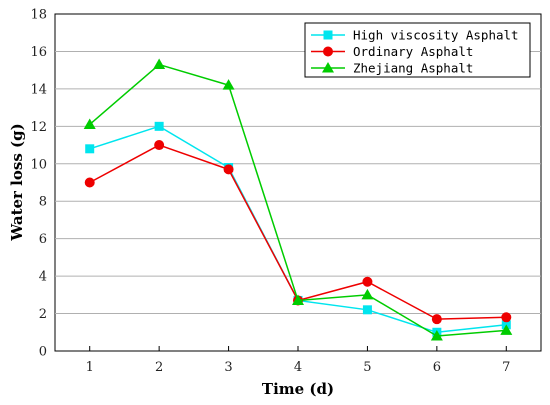 The image size is (550, 405). I want to click on x-tick-label: 5, so click(367, 367).